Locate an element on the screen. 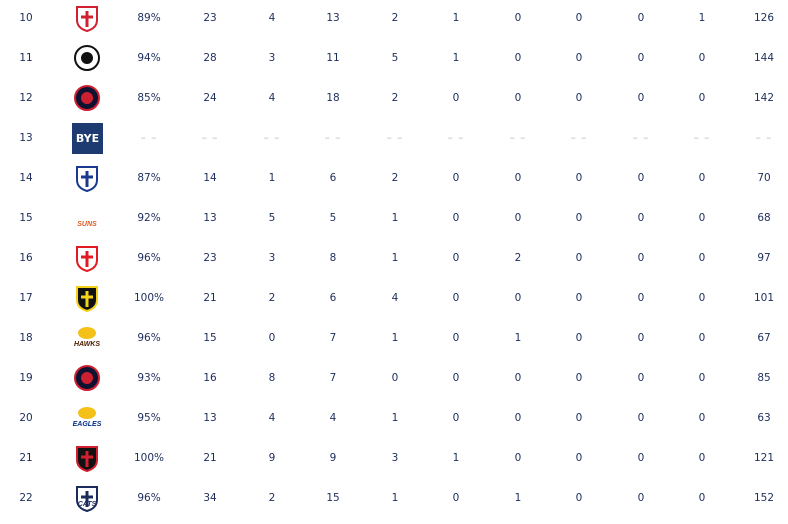 This screenshot has height=524, width=788. logo-text: SUNS is located at coordinates (87, 224).